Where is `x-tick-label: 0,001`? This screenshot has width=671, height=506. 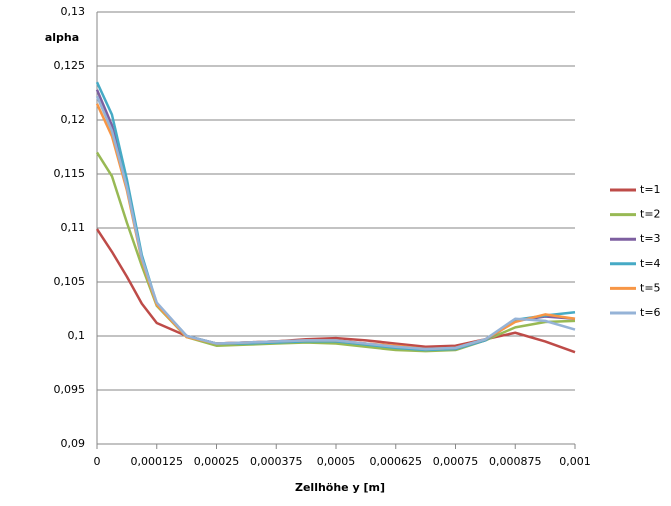 x-tick-label: 0,001 is located at coordinates (575, 461).